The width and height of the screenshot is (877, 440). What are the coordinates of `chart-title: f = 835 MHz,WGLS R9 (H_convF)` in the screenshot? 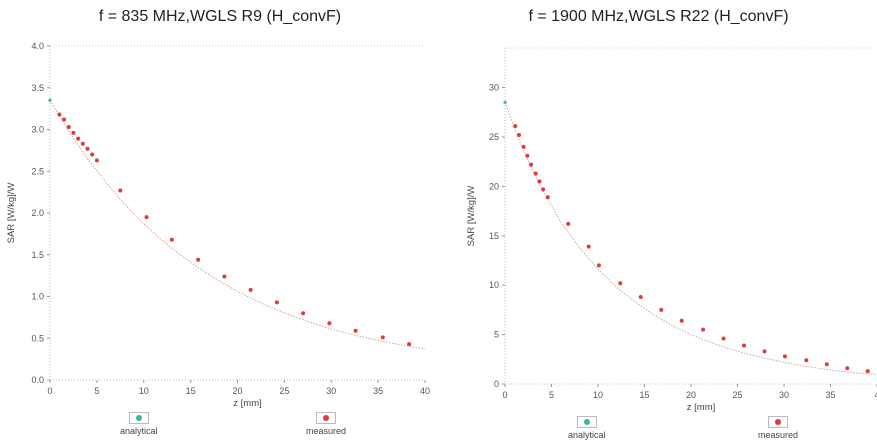 It's located at (220, 16).